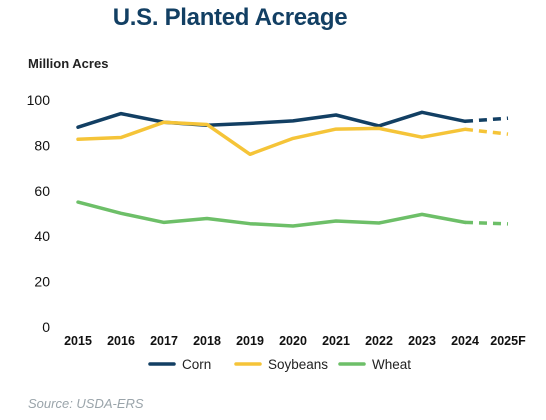 This screenshot has width=546, height=420. Describe the element at coordinates (78, 341) in the screenshot. I see `x-tick-label: 2015` at that location.